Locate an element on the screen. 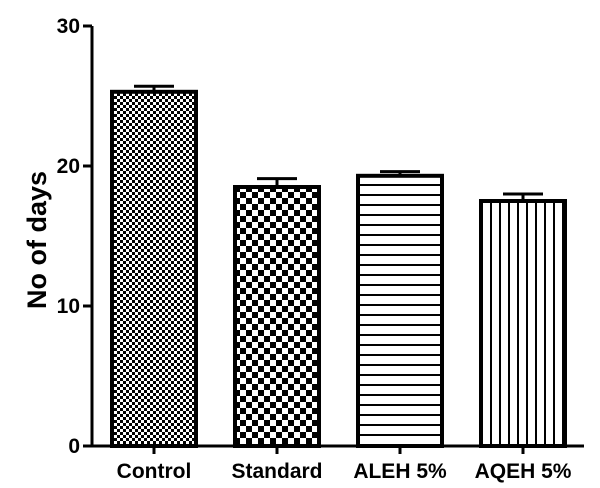 The width and height of the screenshot is (600, 488). y-axis: 0 10 20 30 is located at coordinates (75, 236).